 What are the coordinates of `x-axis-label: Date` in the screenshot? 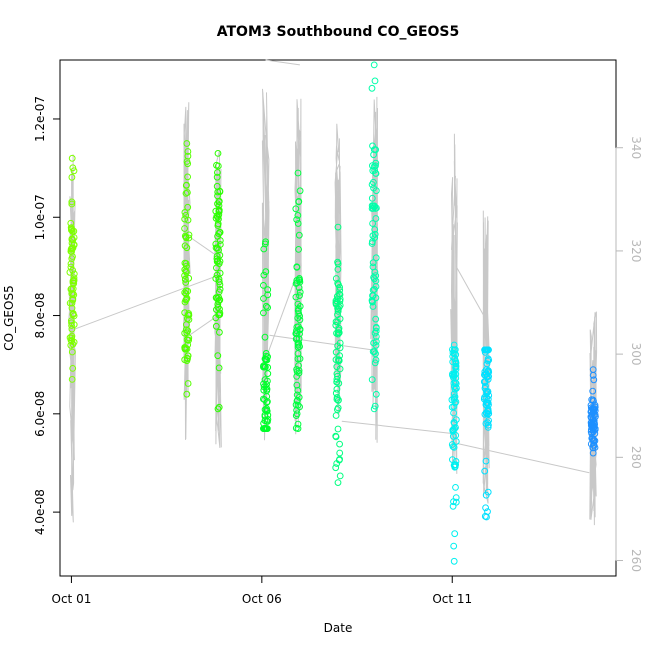 It's located at (338, 628).